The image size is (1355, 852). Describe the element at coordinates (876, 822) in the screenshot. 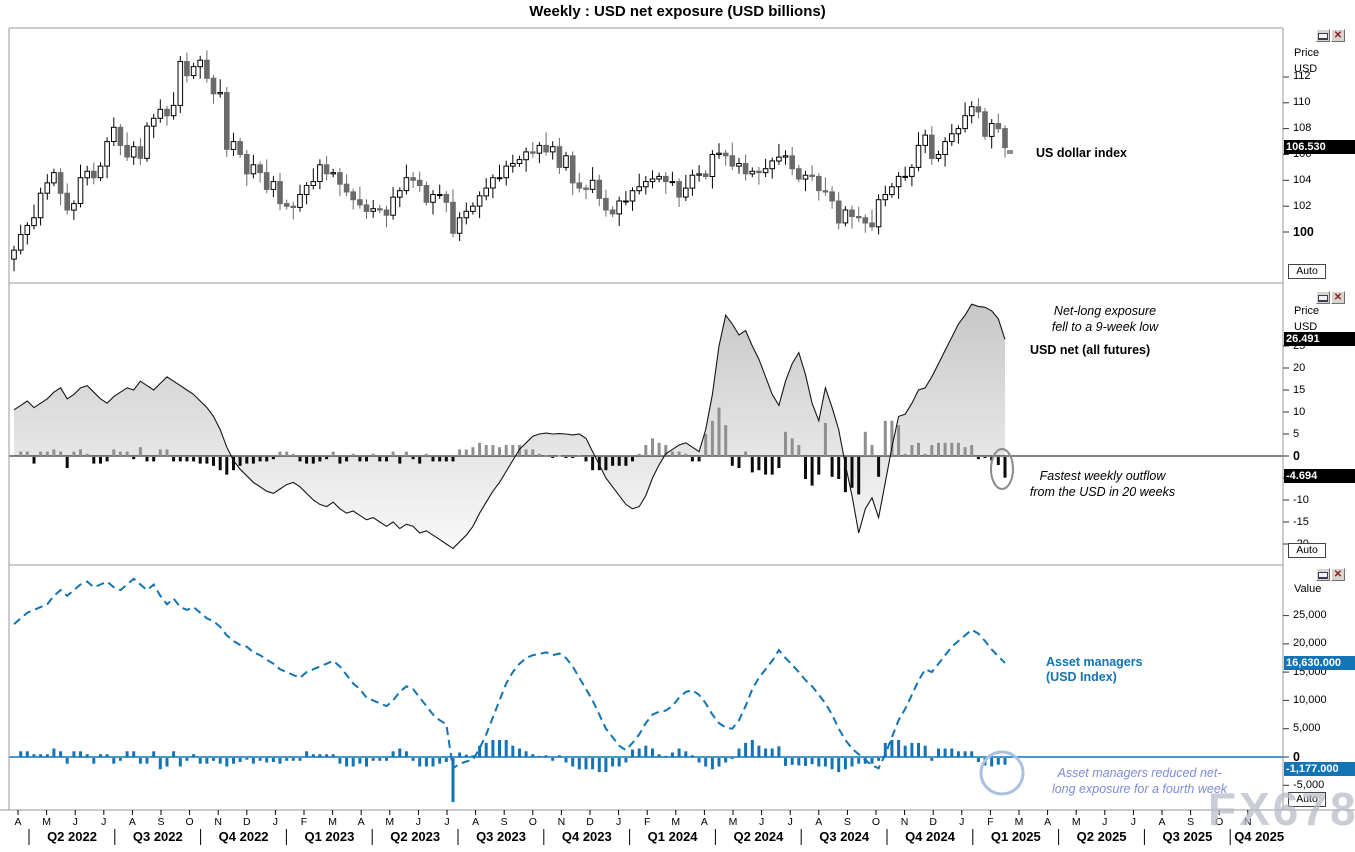

I see `month-tick-label: O` at that location.